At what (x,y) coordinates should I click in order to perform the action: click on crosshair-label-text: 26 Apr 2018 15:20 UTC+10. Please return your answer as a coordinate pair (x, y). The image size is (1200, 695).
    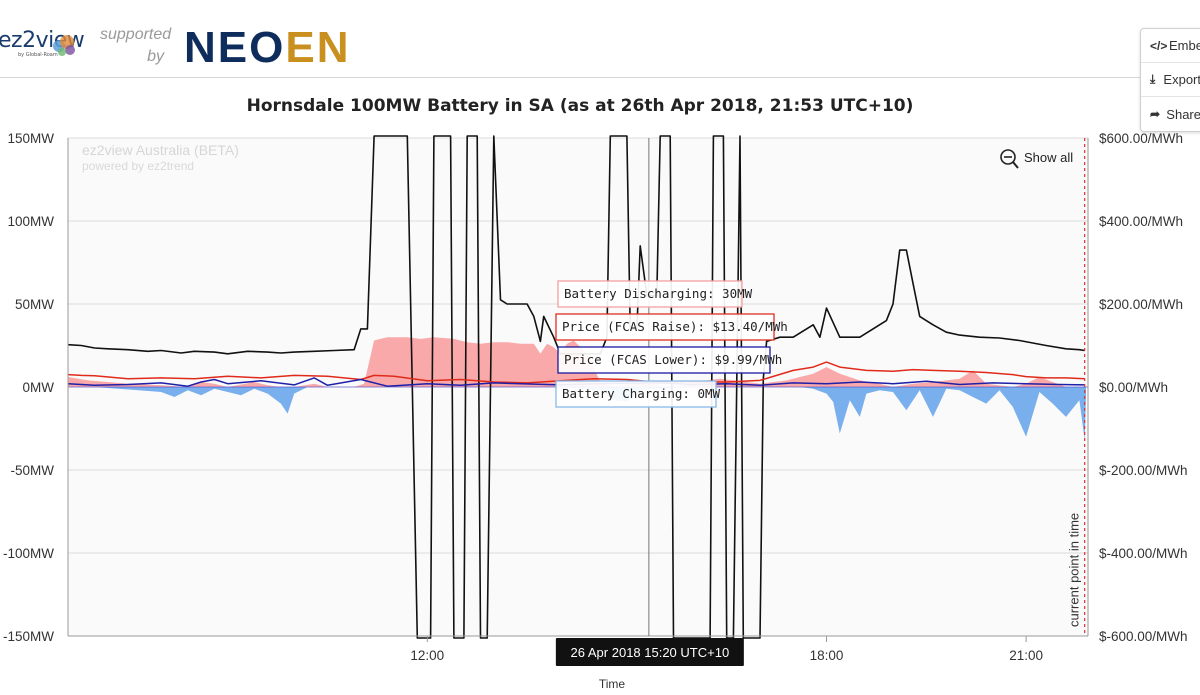
    Looking at the image, I should click on (650, 652).